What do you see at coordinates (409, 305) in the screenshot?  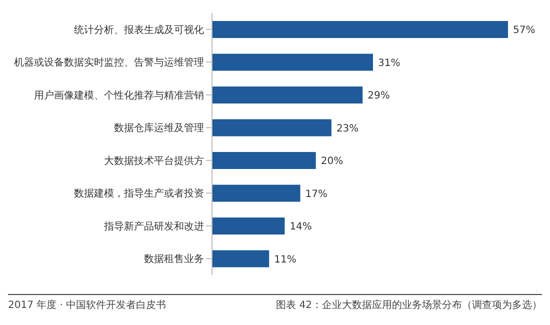 I see `text: 图表 42：企业大数据应用的业务场景分布（调查项为多选）` at bounding box center [409, 305].